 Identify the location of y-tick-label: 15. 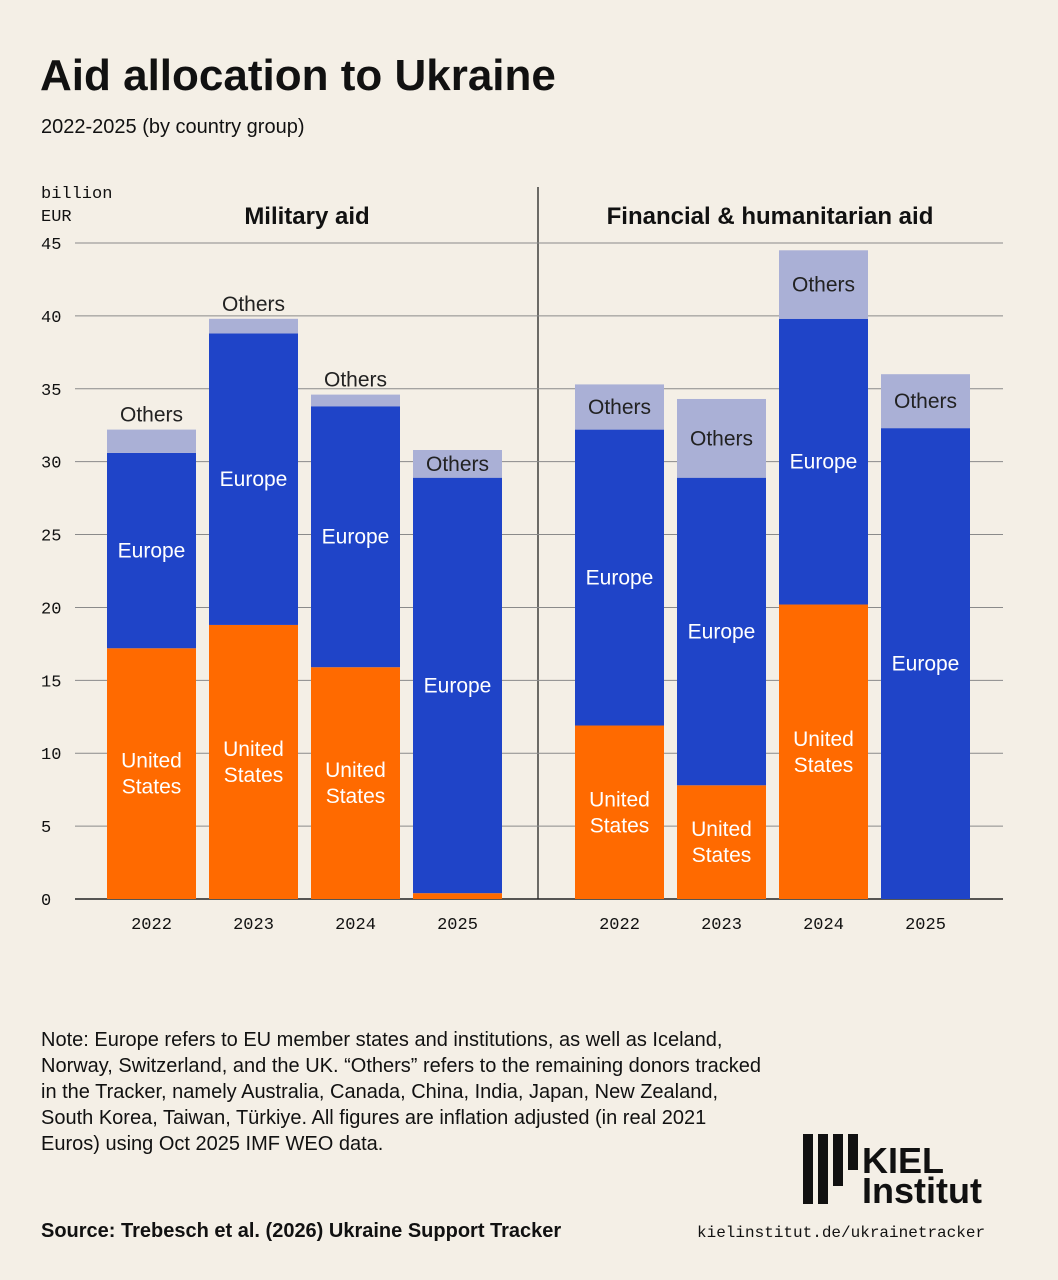
(51, 682).